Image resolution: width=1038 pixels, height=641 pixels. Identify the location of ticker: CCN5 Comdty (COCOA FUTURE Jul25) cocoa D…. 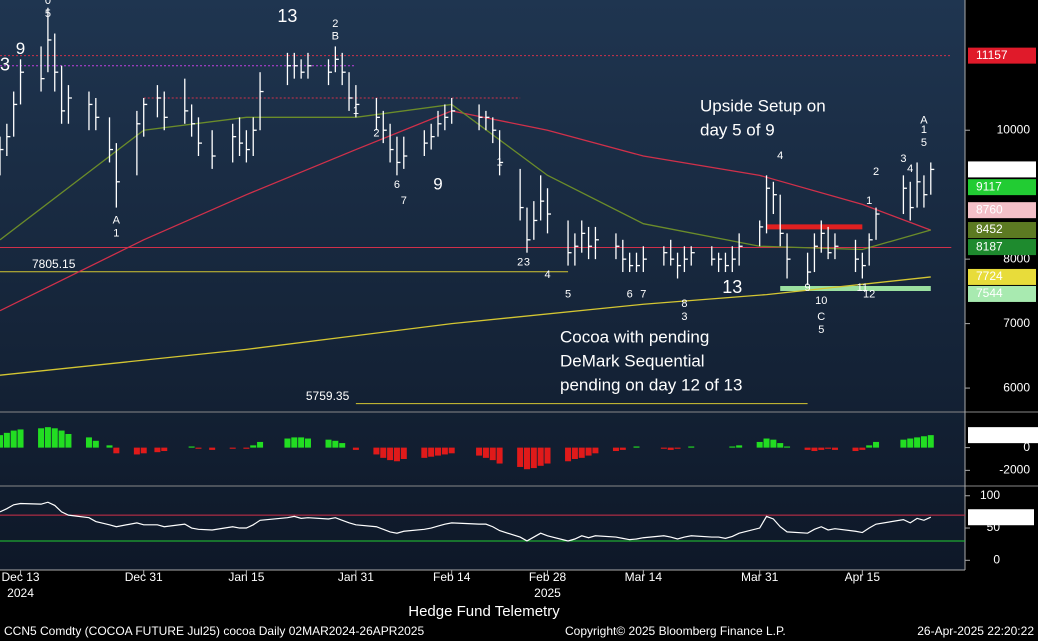
(214, 631).